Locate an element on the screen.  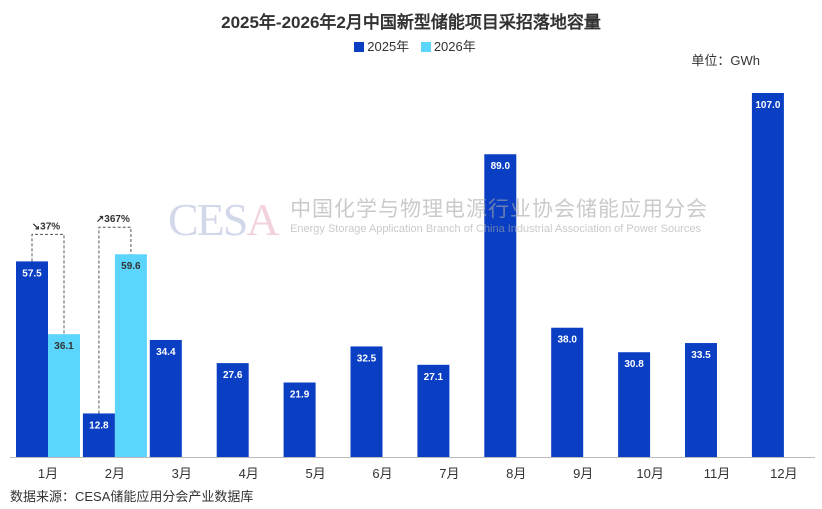
x-tick-label: 2月 is located at coordinates (115, 473).